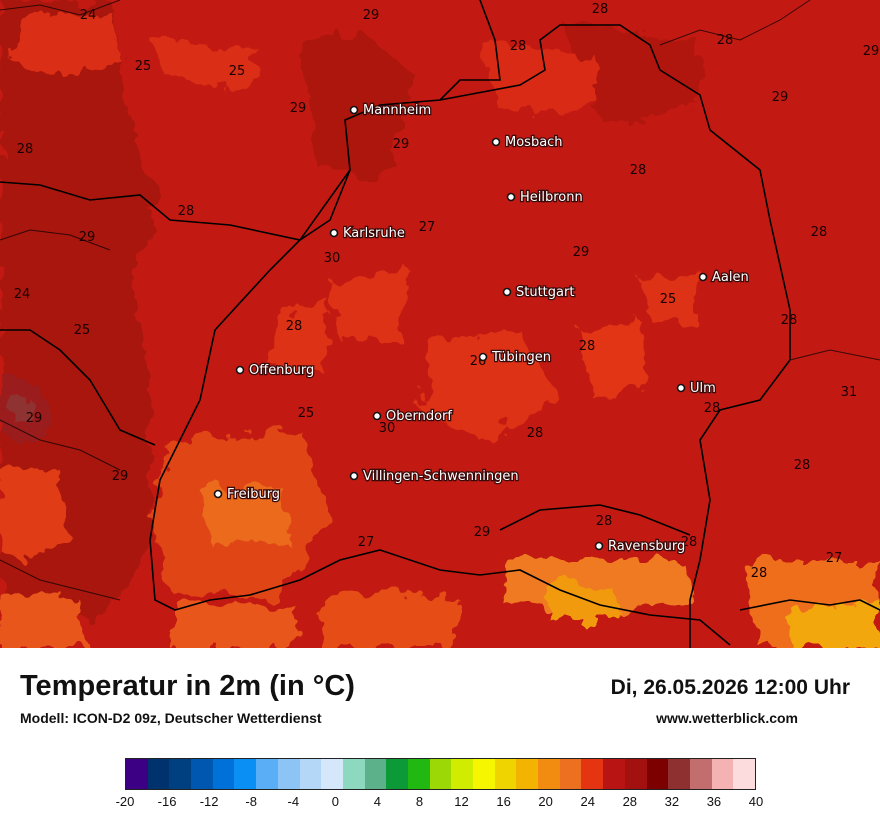  What do you see at coordinates (125, 801) in the screenshot?
I see `legend-tick-label: -20` at bounding box center [125, 801].